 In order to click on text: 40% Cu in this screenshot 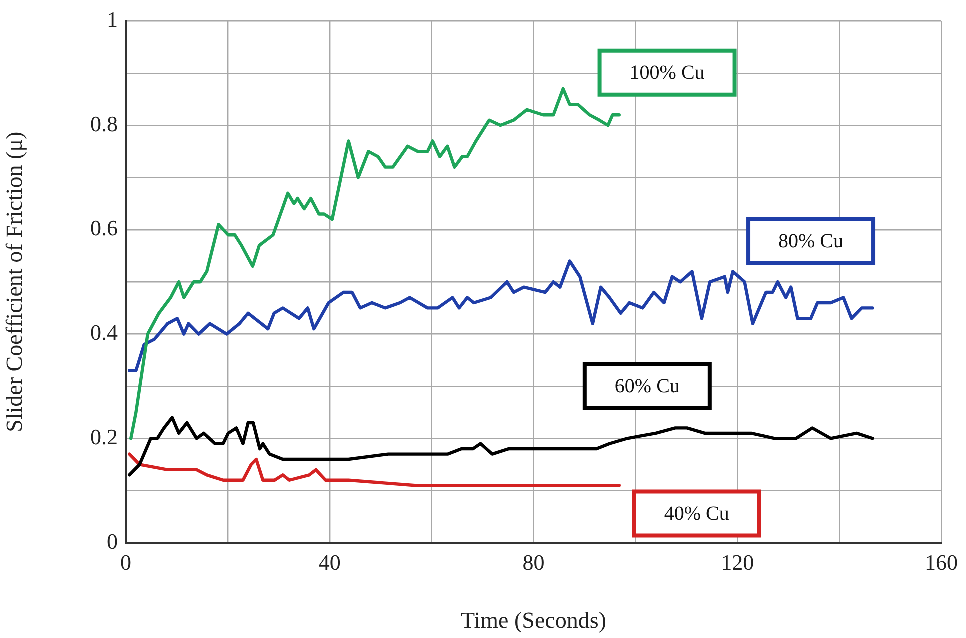, I will do `click(697, 514)`.